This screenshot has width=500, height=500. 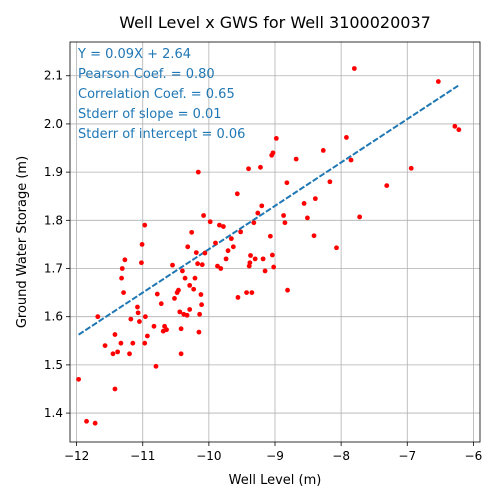 What do you see at coordinates (53, 269) in the screenshot?
I see `y-tick-label: 1.7` at bounding box center [53, 269].